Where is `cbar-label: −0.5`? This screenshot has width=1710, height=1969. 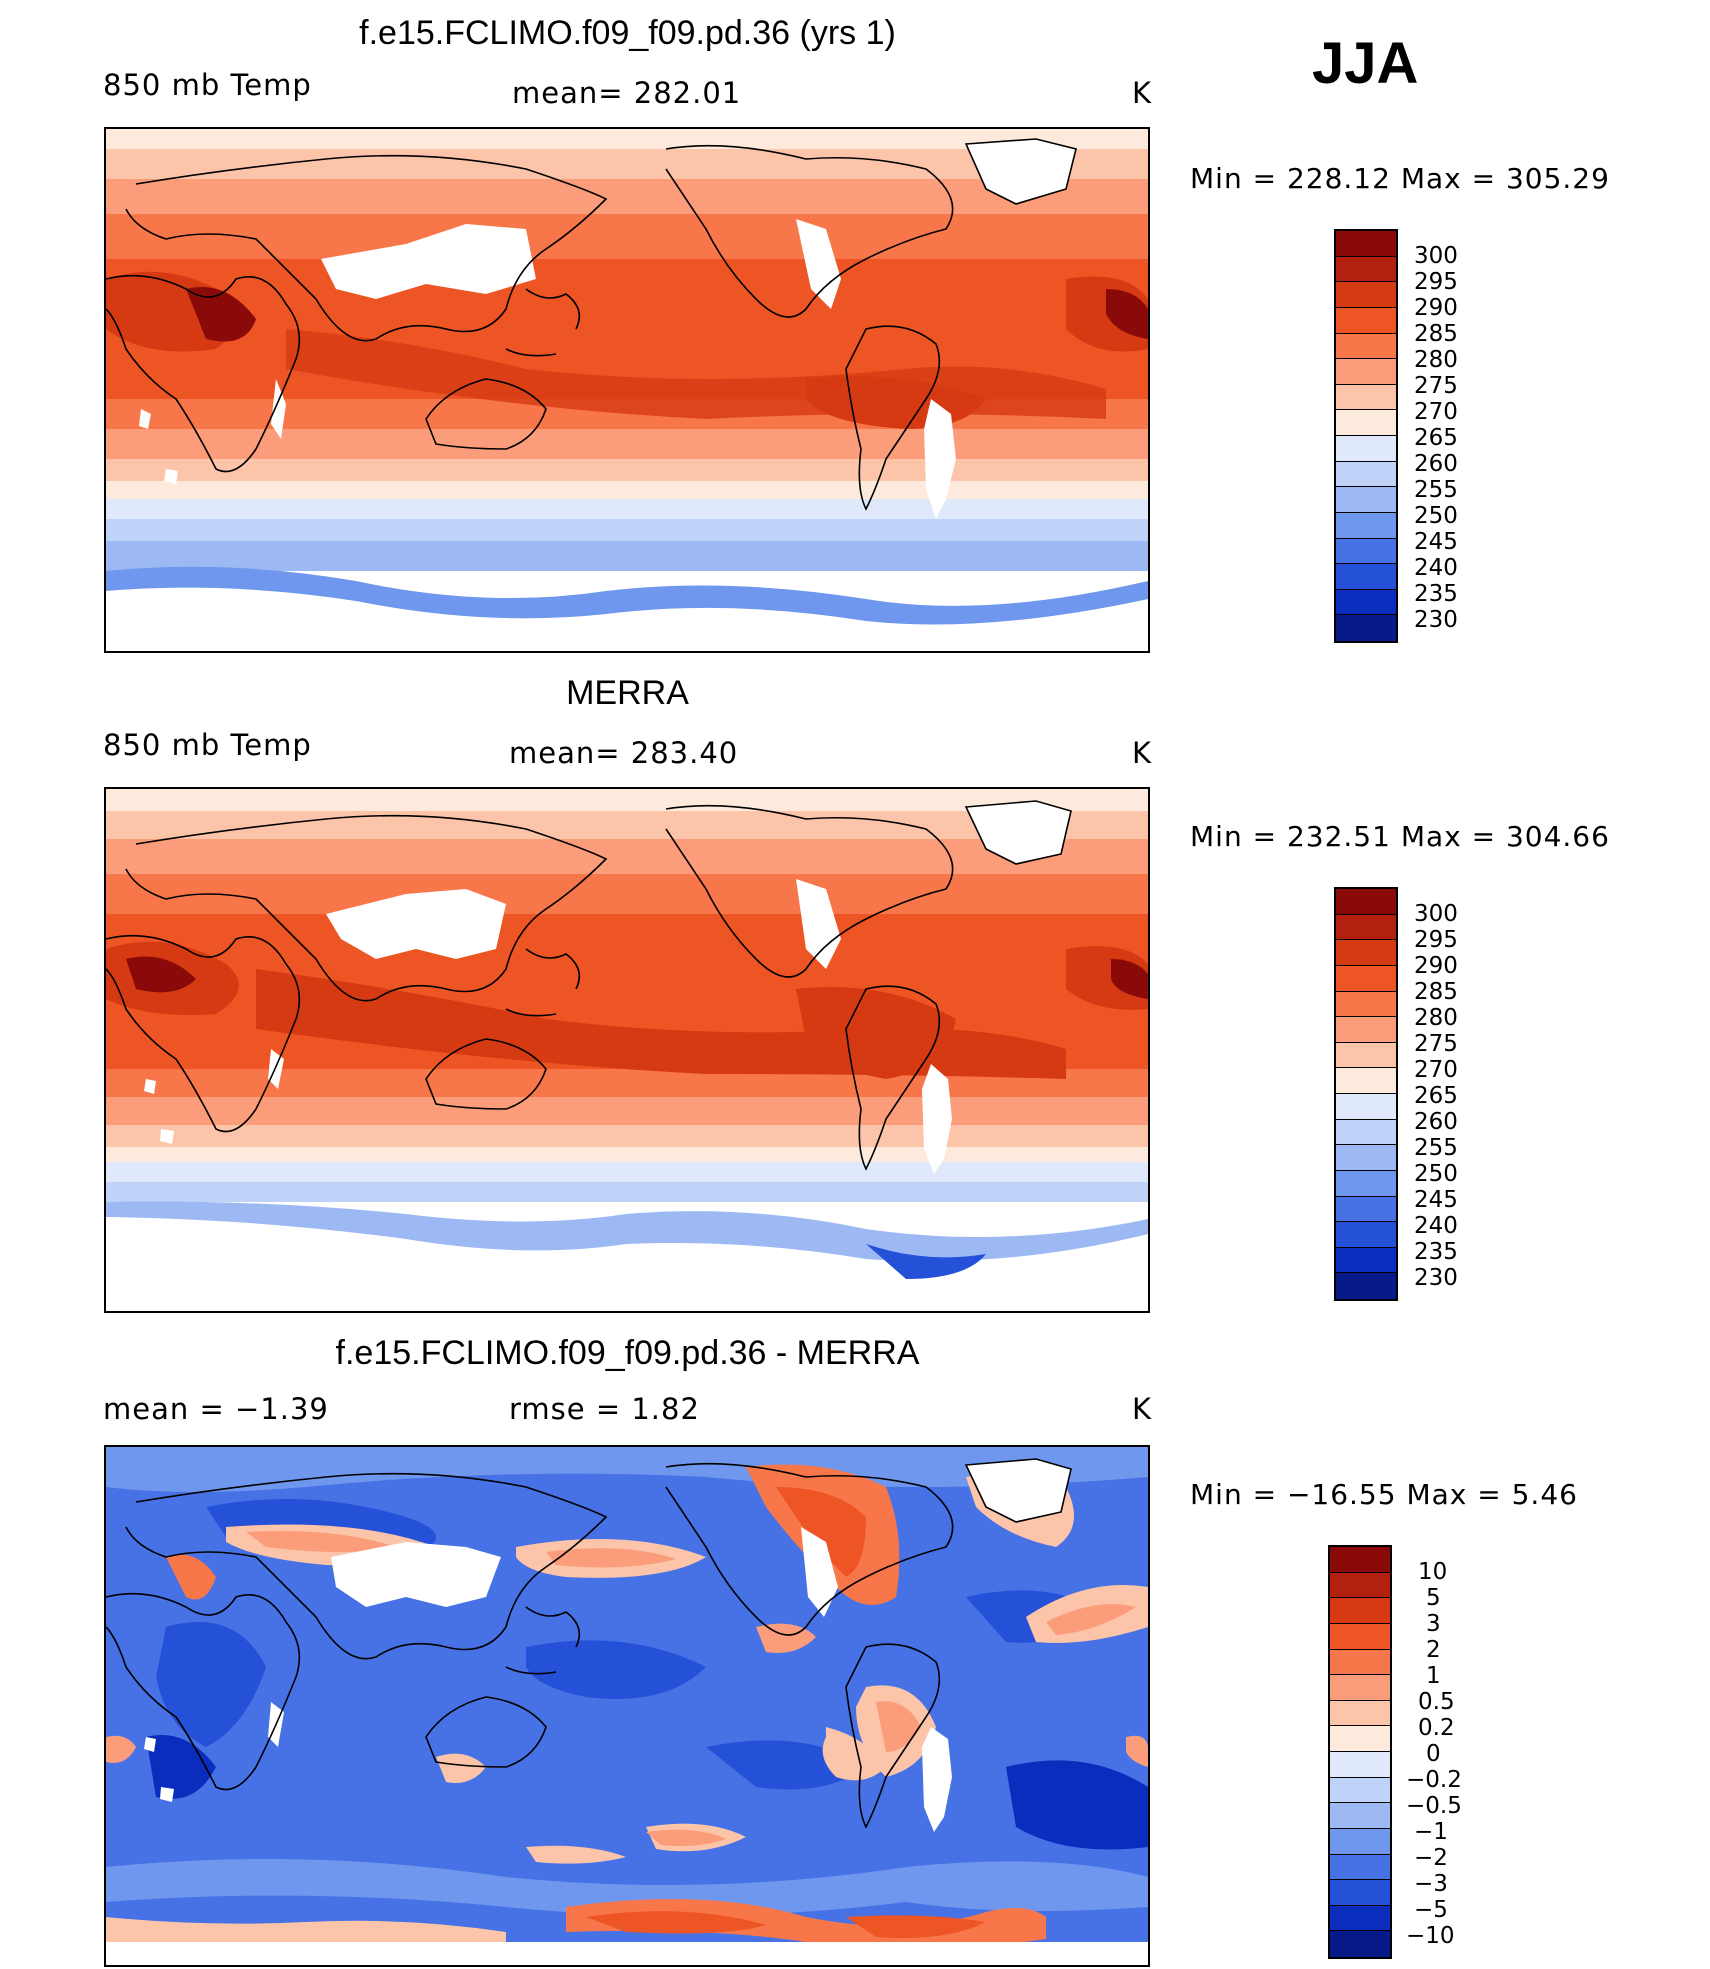 cbar-label: −0.5 is located at coordinates (1434, 1806).